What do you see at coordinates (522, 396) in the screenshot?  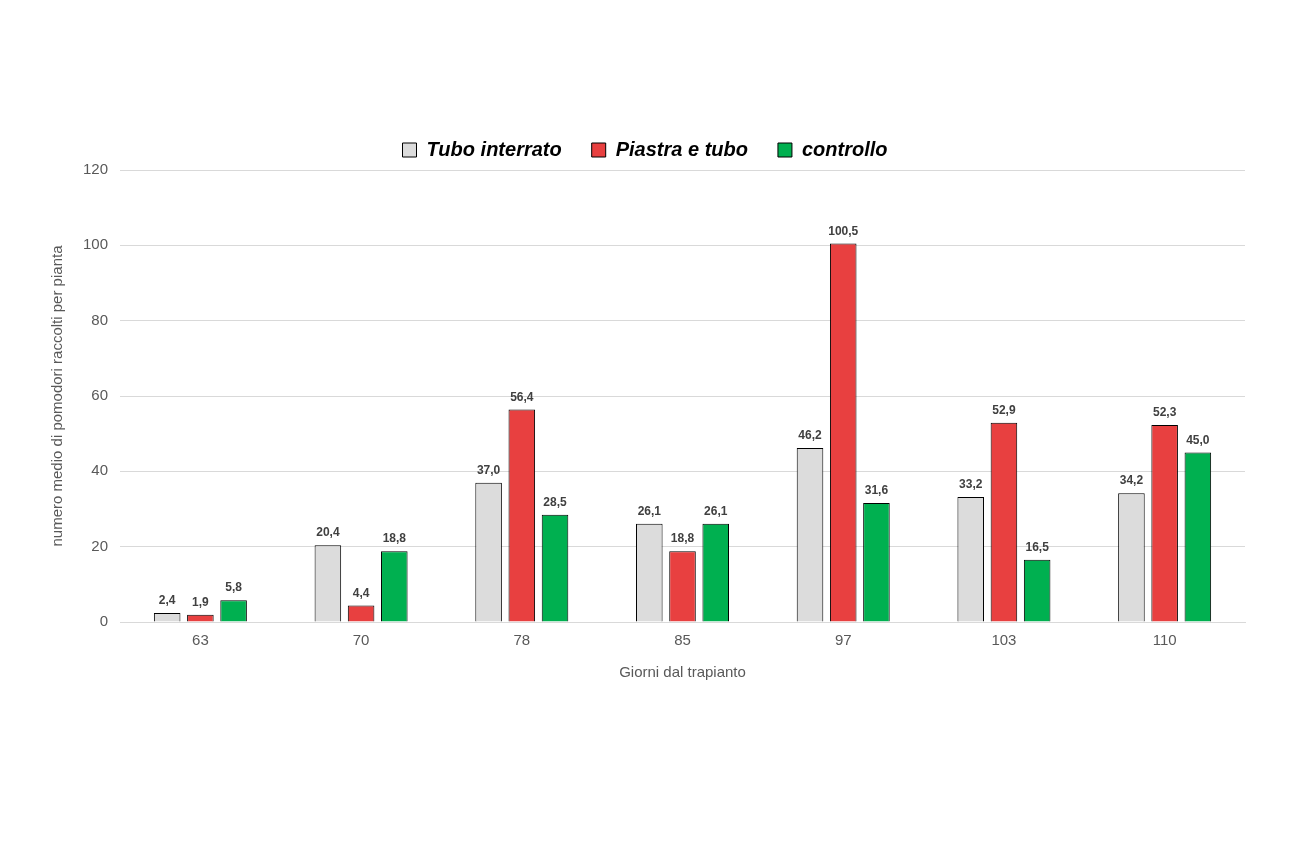 I see `data-label: 56,4` at bounding box center [522, 396].